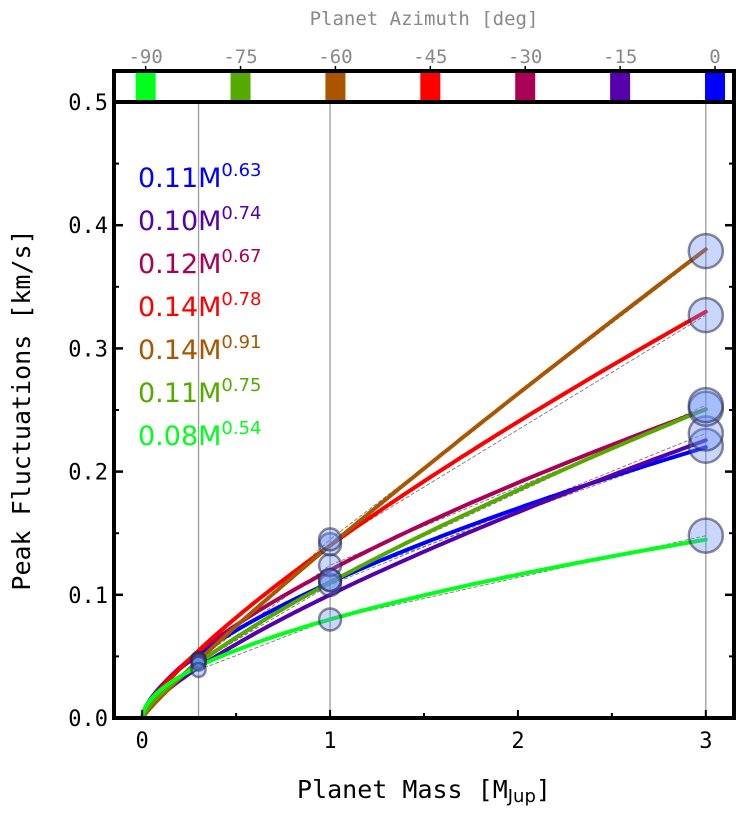  Describe the element at coordinates (430, 57) in the screenshot. I see `azimuth-tick-label: -45` at that location.